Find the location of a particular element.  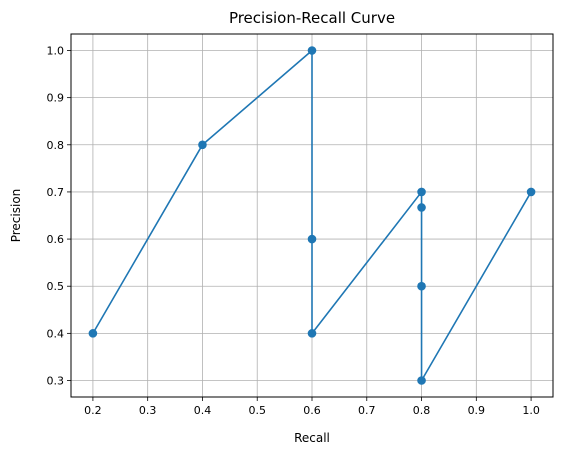

y-tick-label: 0.7 is located at coordinates (56, 192).